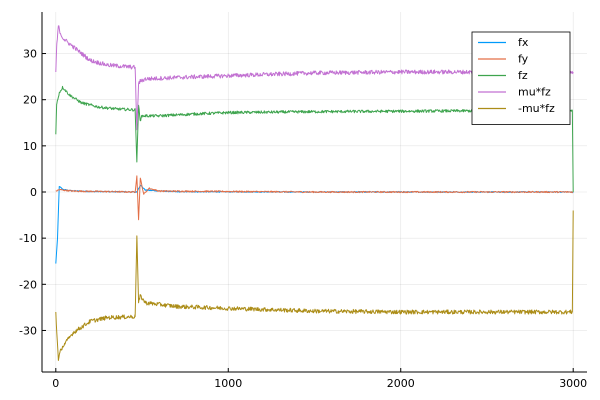 This screenshot has width=600, height=400. Describe the element at coordinates (573, 383) in the screenshot. I see `x-tick-label: 3000` at that location.